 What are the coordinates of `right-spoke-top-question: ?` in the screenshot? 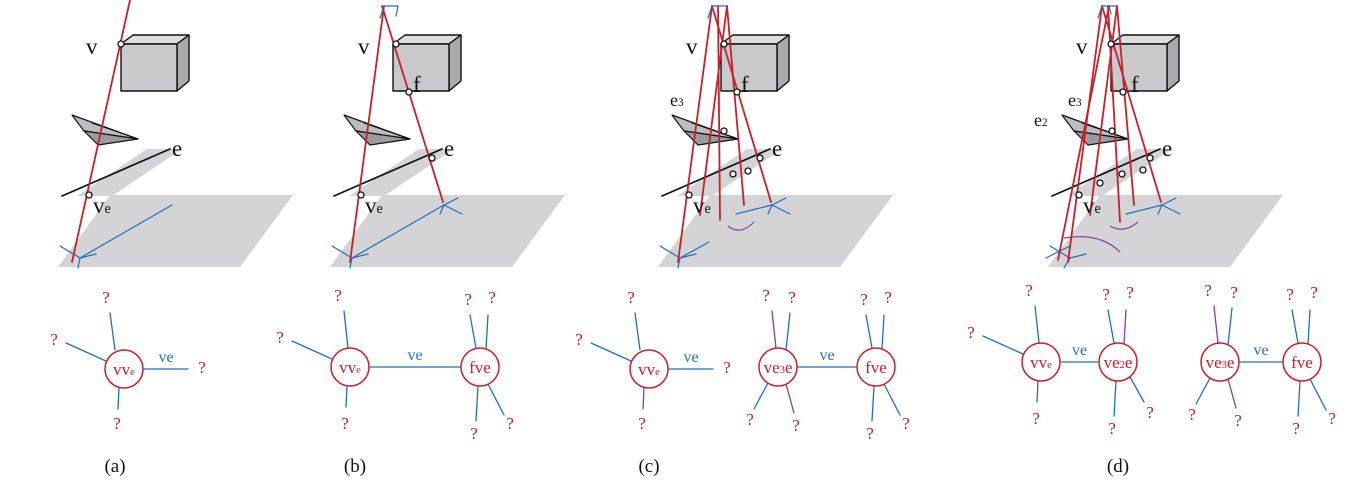 It's located at (864, 299).